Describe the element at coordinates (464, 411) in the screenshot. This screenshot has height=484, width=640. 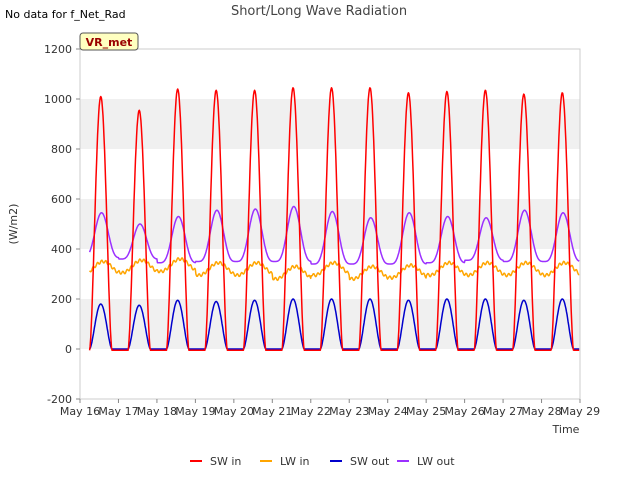
I see `x-tick-label: May 26` at that location.